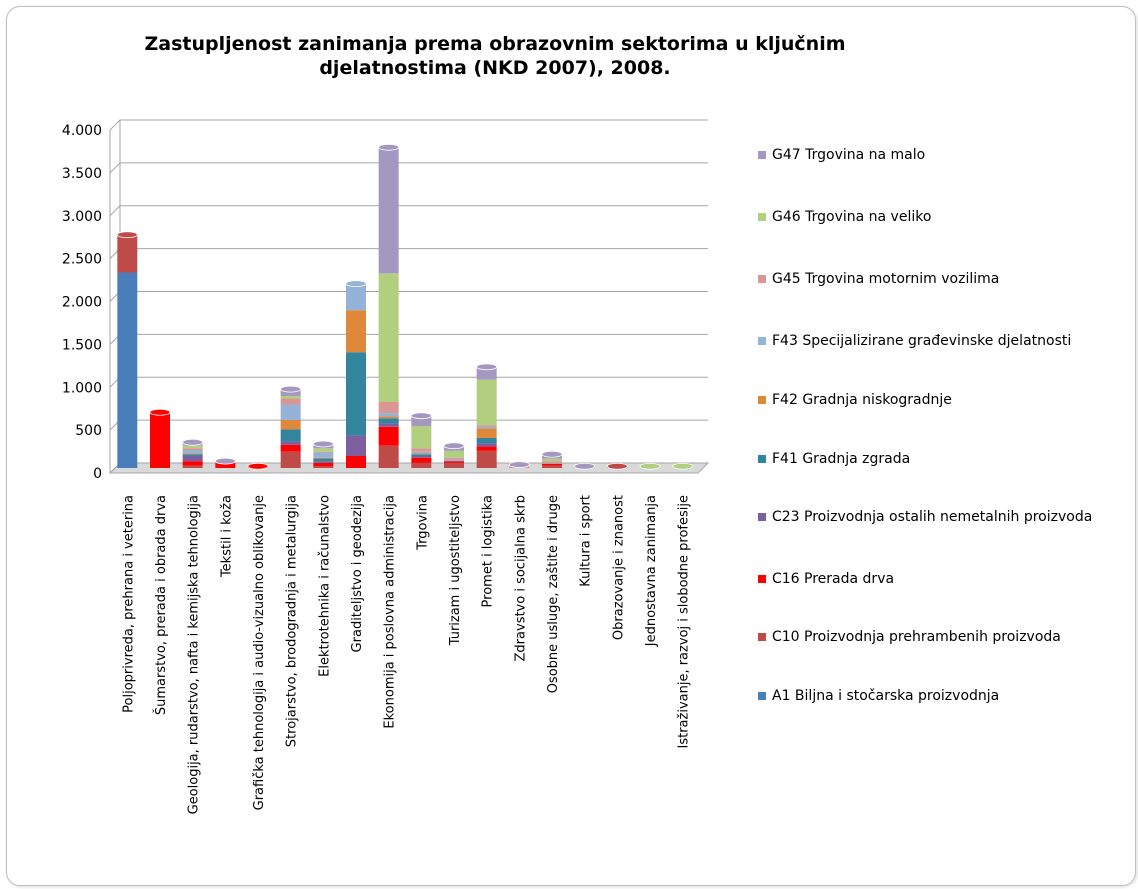  What do you see at coordinates (82, 131) in the screenshot?
I see `y-tick-label: 4.000` at bounding box center [82, 131].